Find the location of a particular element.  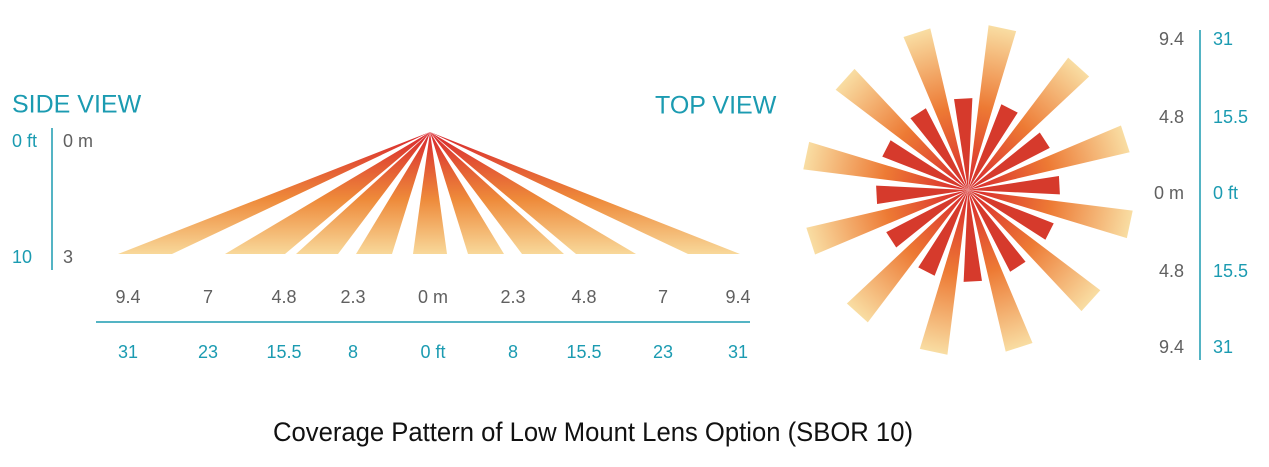

scale-ft: 0 ft is located at coordinates (1225, 193).